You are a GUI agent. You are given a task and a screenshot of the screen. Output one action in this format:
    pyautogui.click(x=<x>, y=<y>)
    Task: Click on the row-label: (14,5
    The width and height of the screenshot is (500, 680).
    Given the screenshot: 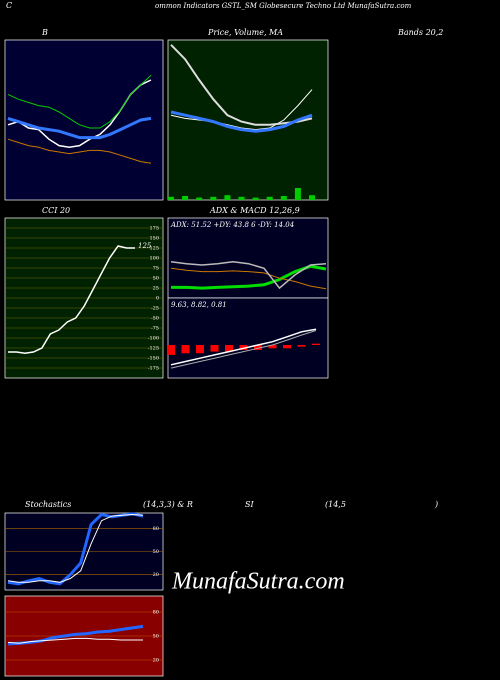 What is the action you would take?
    pyautogui.click(x=335, y=504)
    